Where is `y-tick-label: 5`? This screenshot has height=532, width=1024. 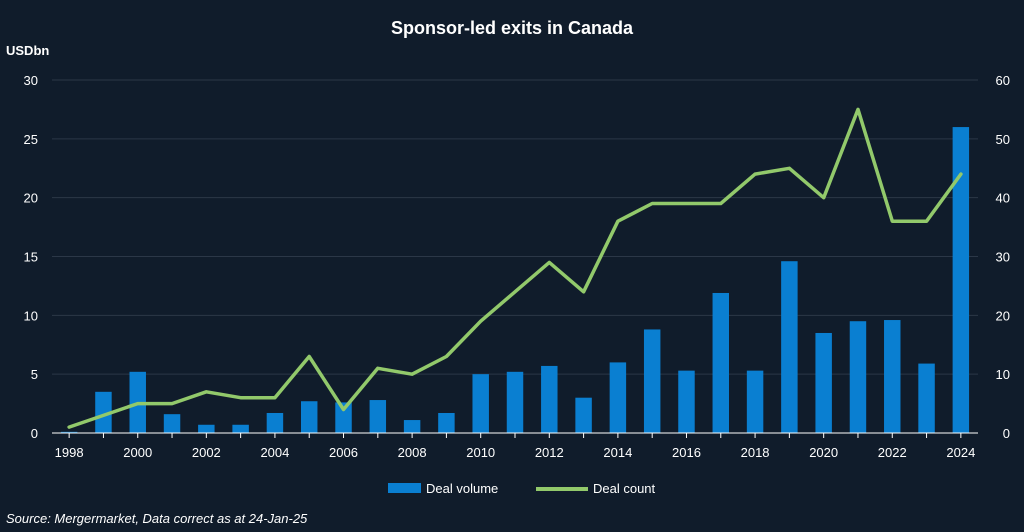
y-tick-label: 5 is located at coordinates (34, 374).